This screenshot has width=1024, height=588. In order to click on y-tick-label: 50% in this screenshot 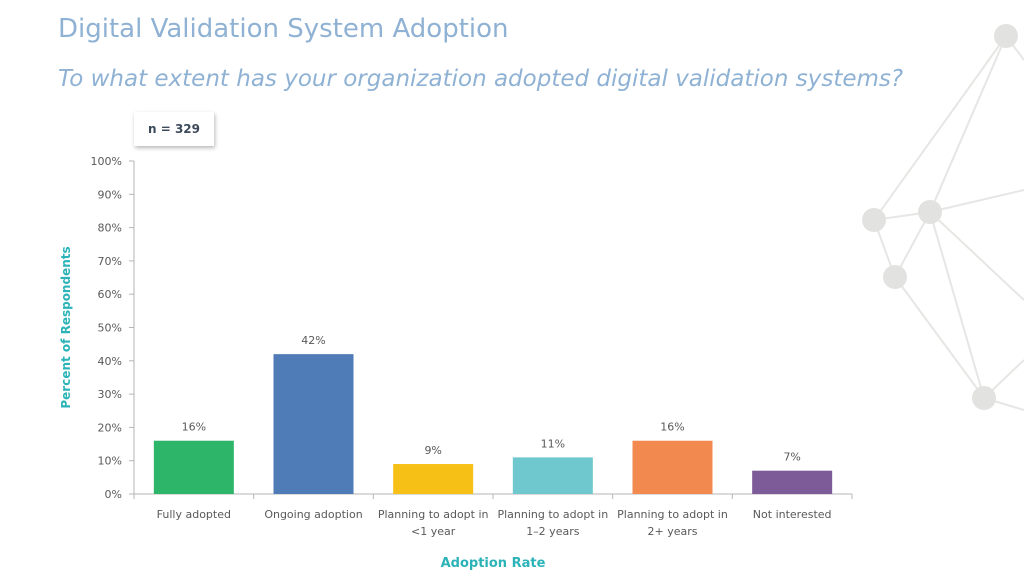, I will do `click(110, 328)`.